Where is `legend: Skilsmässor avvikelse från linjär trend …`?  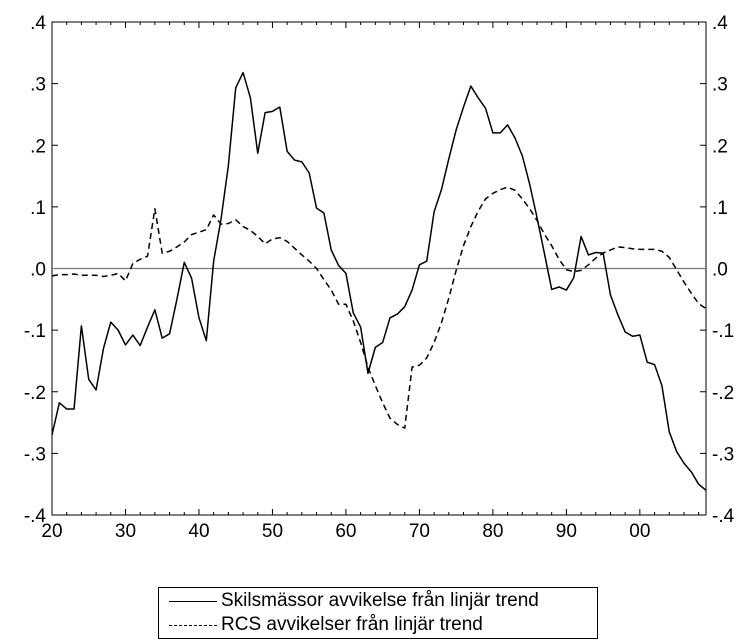 legend: Skilsmässor avvikelse från linjär trend … is located at coordinates (378, 613).